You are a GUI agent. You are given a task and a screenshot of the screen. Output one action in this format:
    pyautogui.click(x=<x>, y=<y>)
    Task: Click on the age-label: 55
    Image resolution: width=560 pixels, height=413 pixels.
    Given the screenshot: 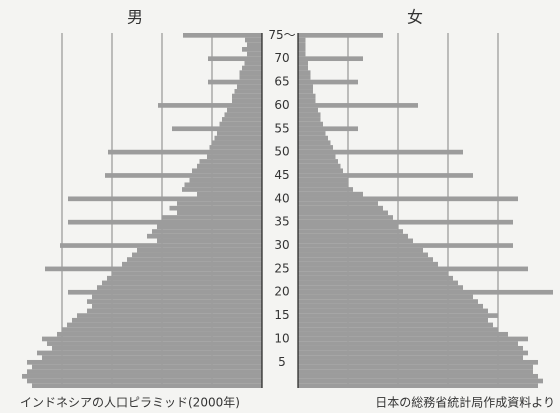 What is the action you would take?
    pyautogui.click(x=281, y=128)
    